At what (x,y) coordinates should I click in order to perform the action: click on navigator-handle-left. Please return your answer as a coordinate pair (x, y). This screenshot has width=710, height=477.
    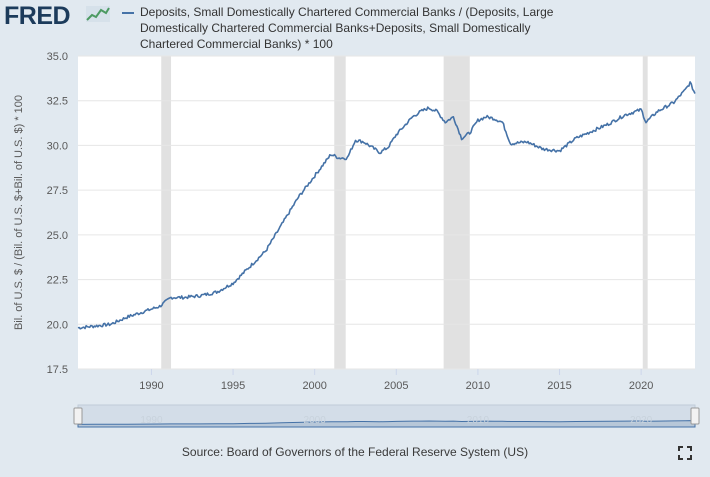
    Looking at the image, I should click on (78, 416).